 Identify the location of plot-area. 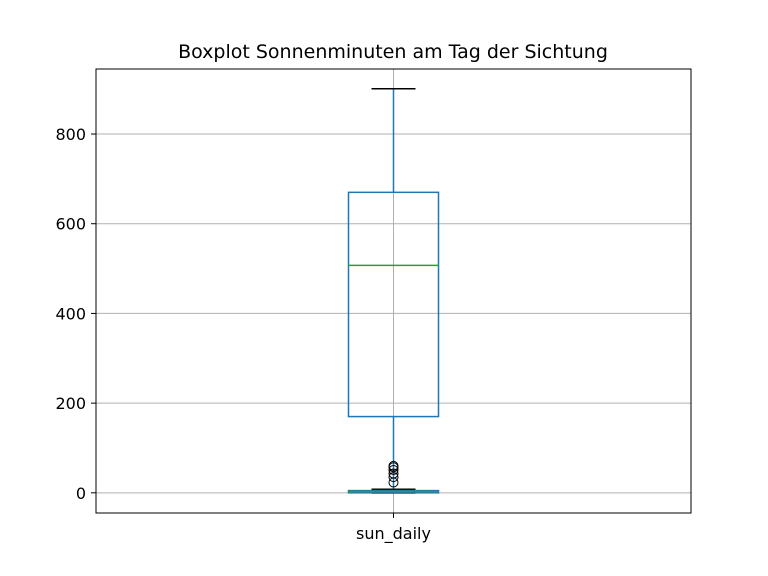
(393, 290).